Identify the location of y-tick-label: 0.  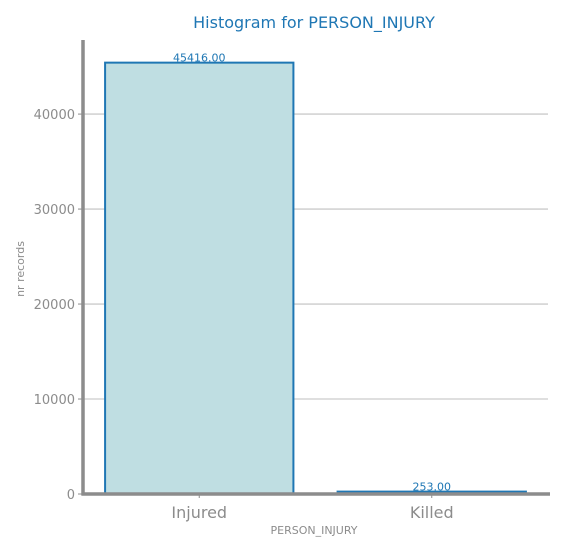
(71, 495).